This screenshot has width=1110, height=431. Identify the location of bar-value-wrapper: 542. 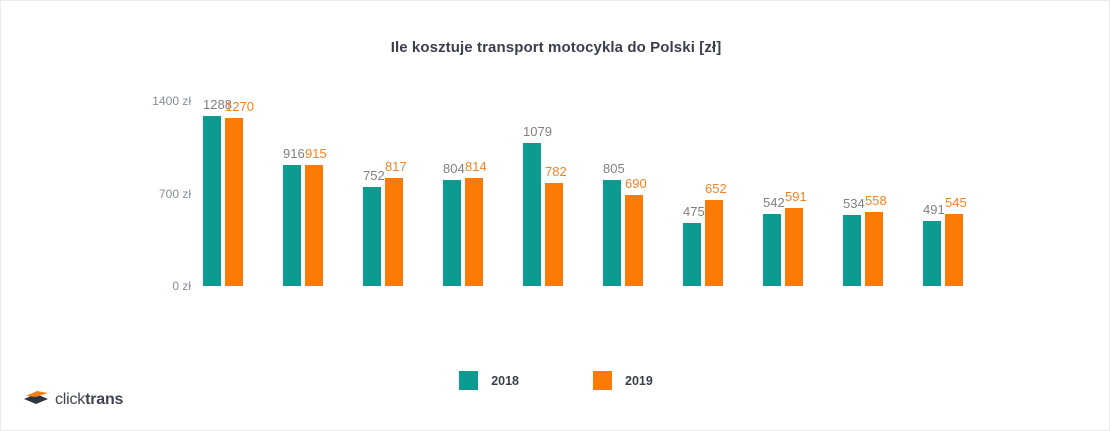
(774, 205).